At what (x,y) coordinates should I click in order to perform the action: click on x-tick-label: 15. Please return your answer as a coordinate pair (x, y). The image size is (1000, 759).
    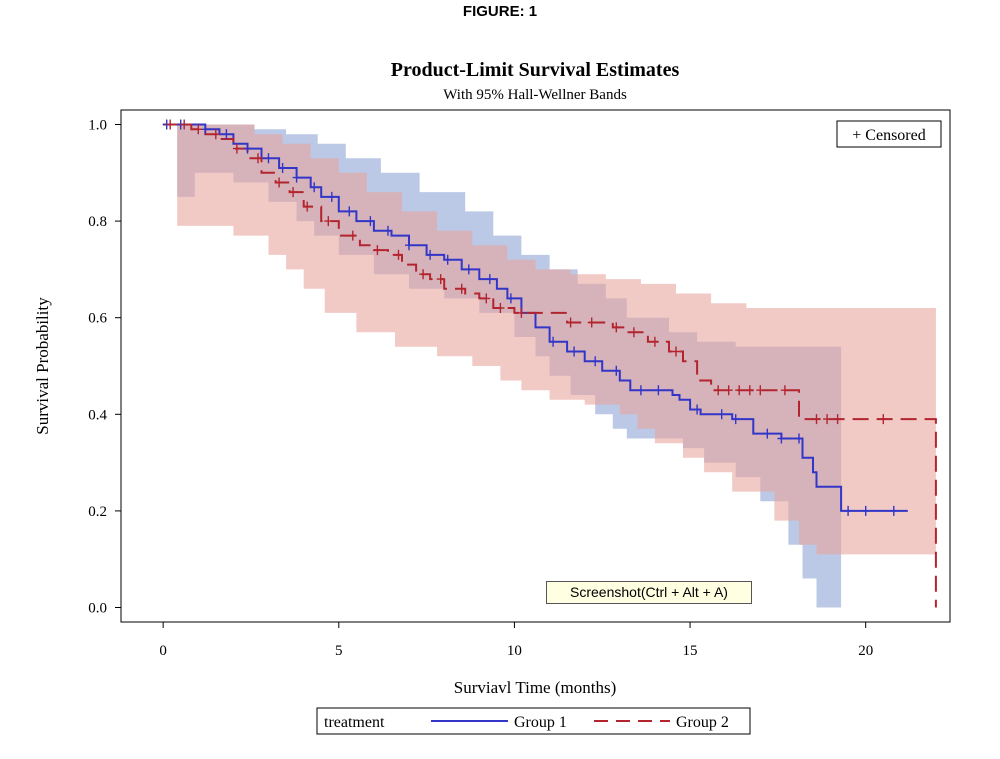
    Looking at the image, I should click on (690, 651).